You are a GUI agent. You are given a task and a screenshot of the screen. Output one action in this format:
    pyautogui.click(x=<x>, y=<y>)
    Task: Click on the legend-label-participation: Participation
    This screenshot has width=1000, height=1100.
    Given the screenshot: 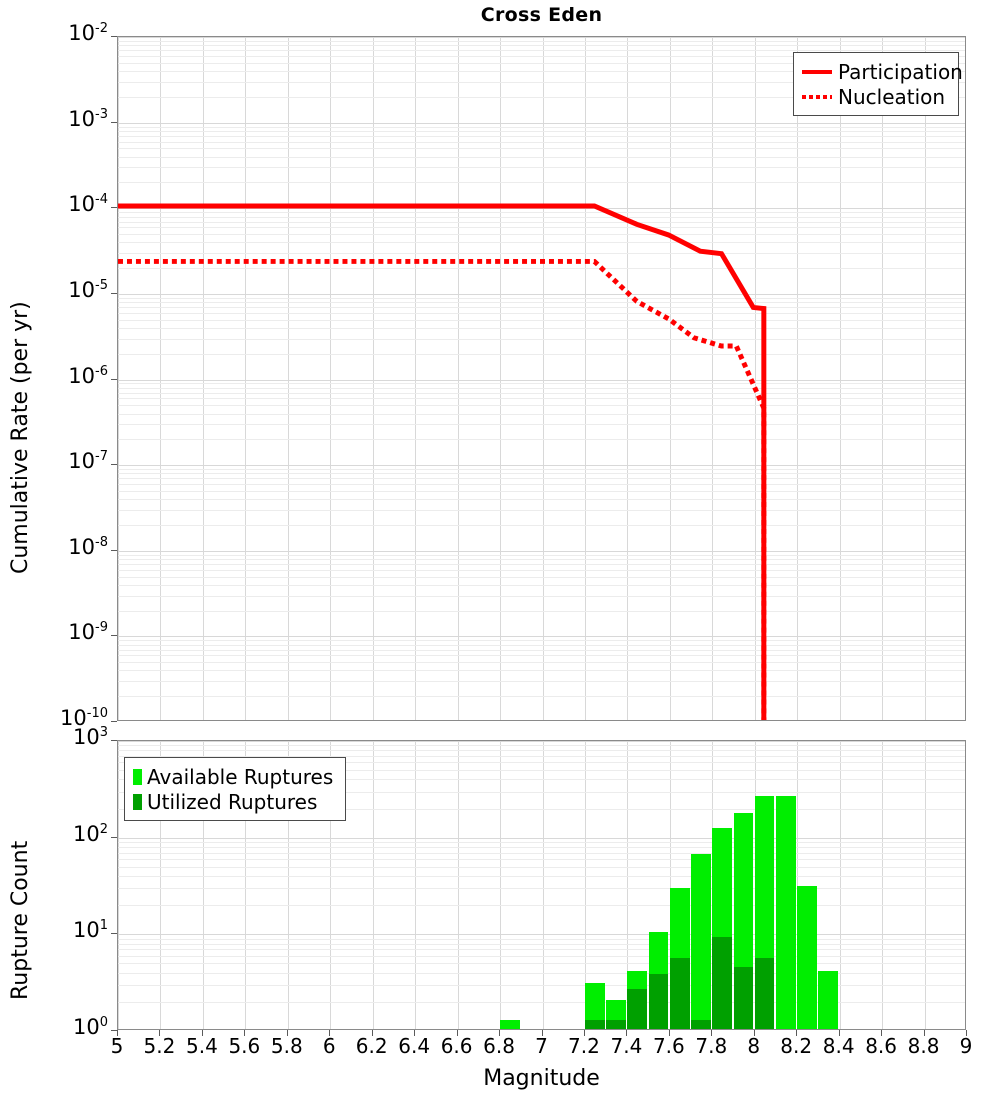 What is the action you would take?
    pyautogui.click(x=900, y=71)
    